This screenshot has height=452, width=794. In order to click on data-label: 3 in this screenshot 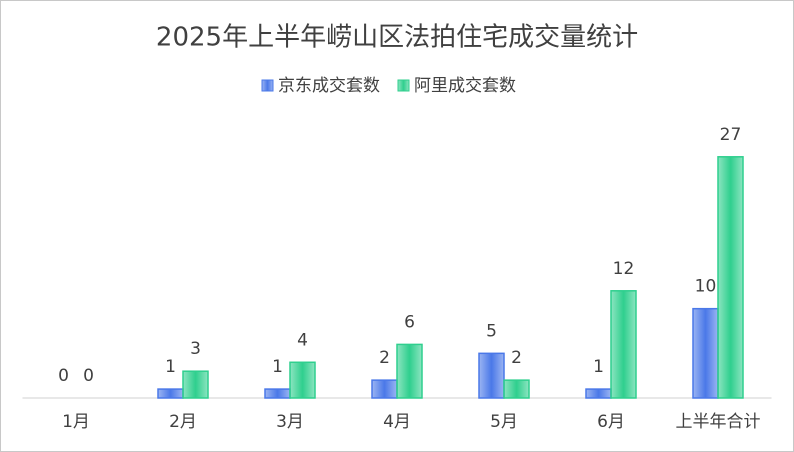, I will do `click(195, 349)`.